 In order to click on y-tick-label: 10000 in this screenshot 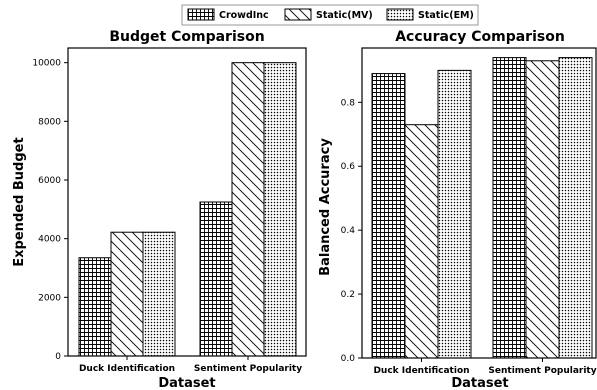, I will do `click(46, 64)`.